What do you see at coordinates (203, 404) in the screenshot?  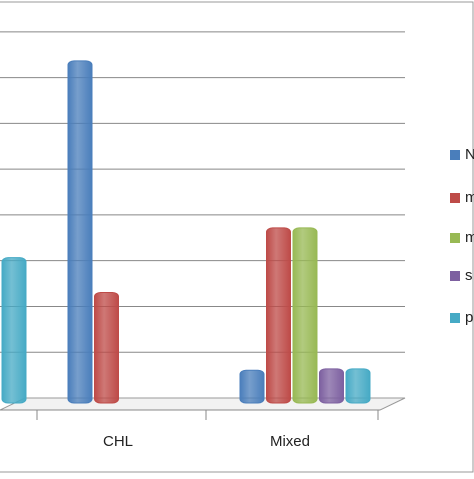 I see `floor` at bounding box center [203, 404].